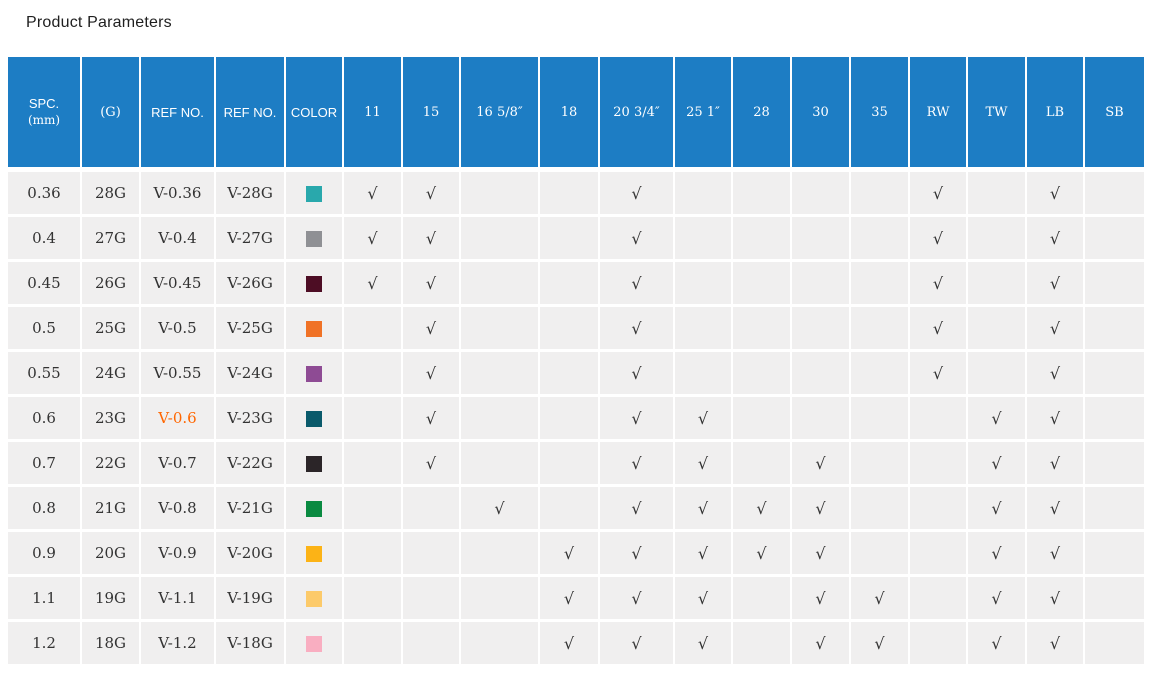 The image size is (1150, 700). What do you see at coordinates (99, 22) in the screenshot?
I see `page-title: Product Parameters` at bounding box center [99, 22].